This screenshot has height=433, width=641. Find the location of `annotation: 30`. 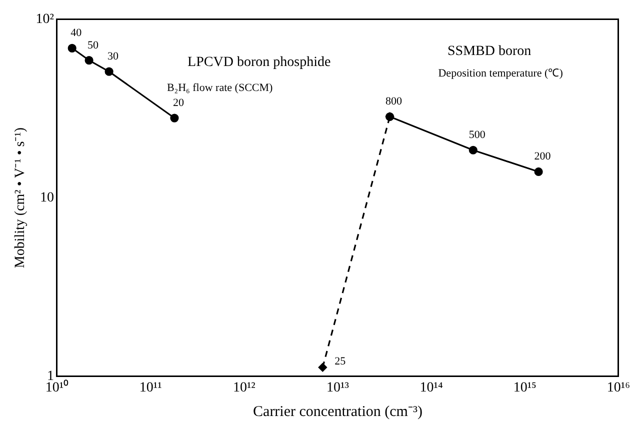

annotation: 30 is located at coordinates (114, 56).